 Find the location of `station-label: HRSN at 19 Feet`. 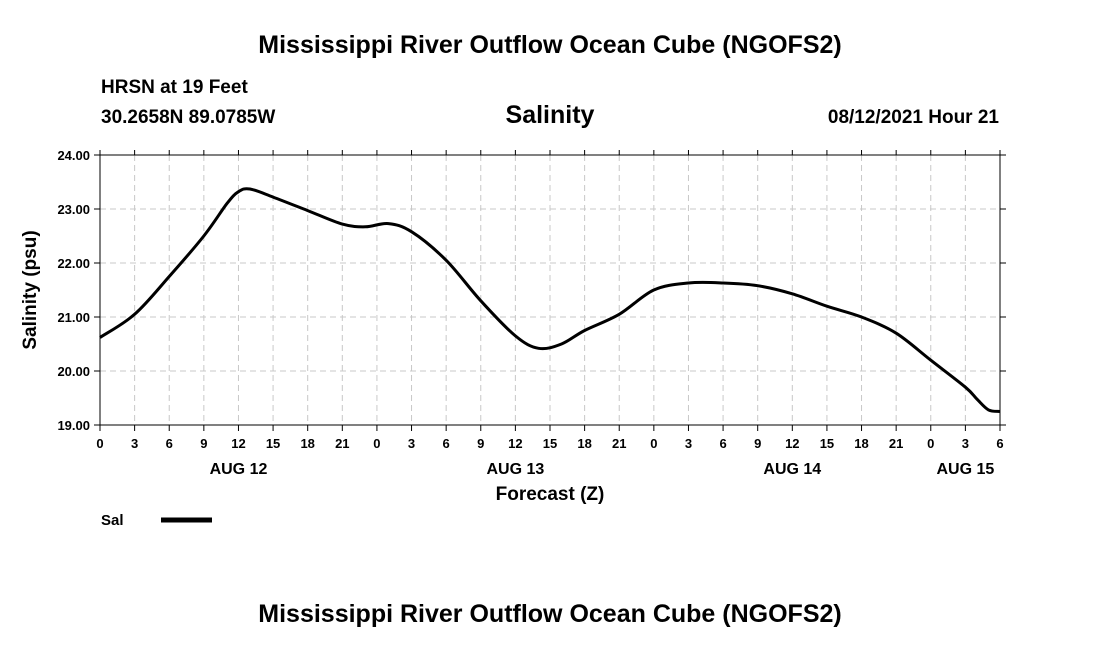

station-label: HRSN at 19 Feet is located at coordinates (174, 87).